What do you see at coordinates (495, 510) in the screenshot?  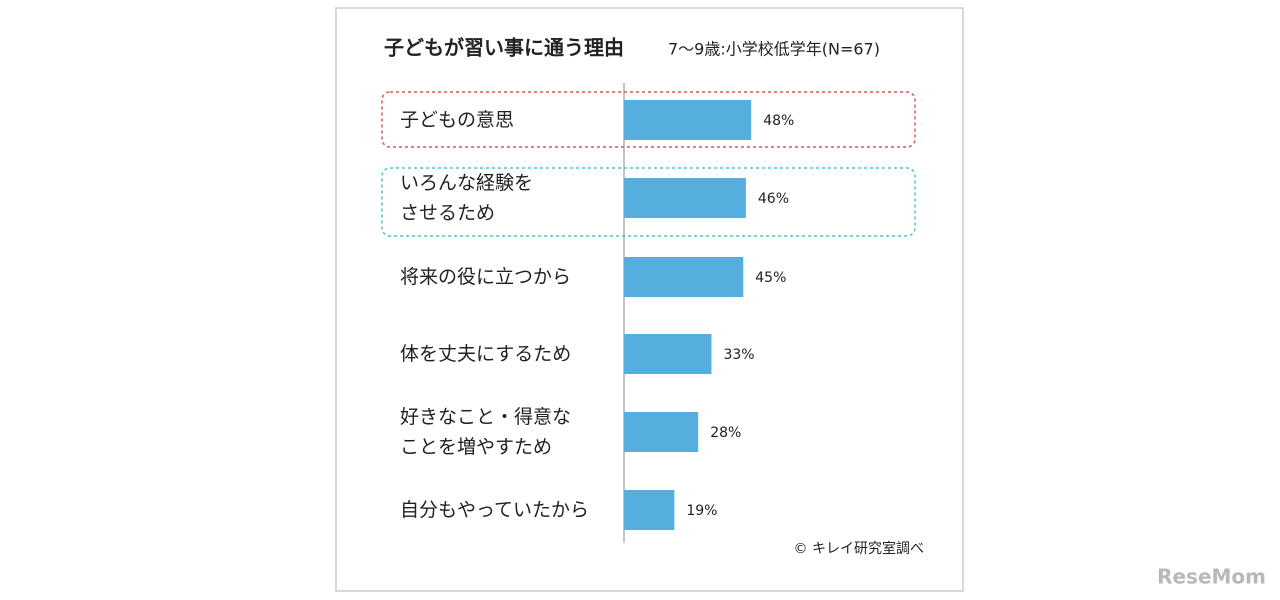 I see `category-label: 自分もやっていたから` at bounding box center [495, 510].